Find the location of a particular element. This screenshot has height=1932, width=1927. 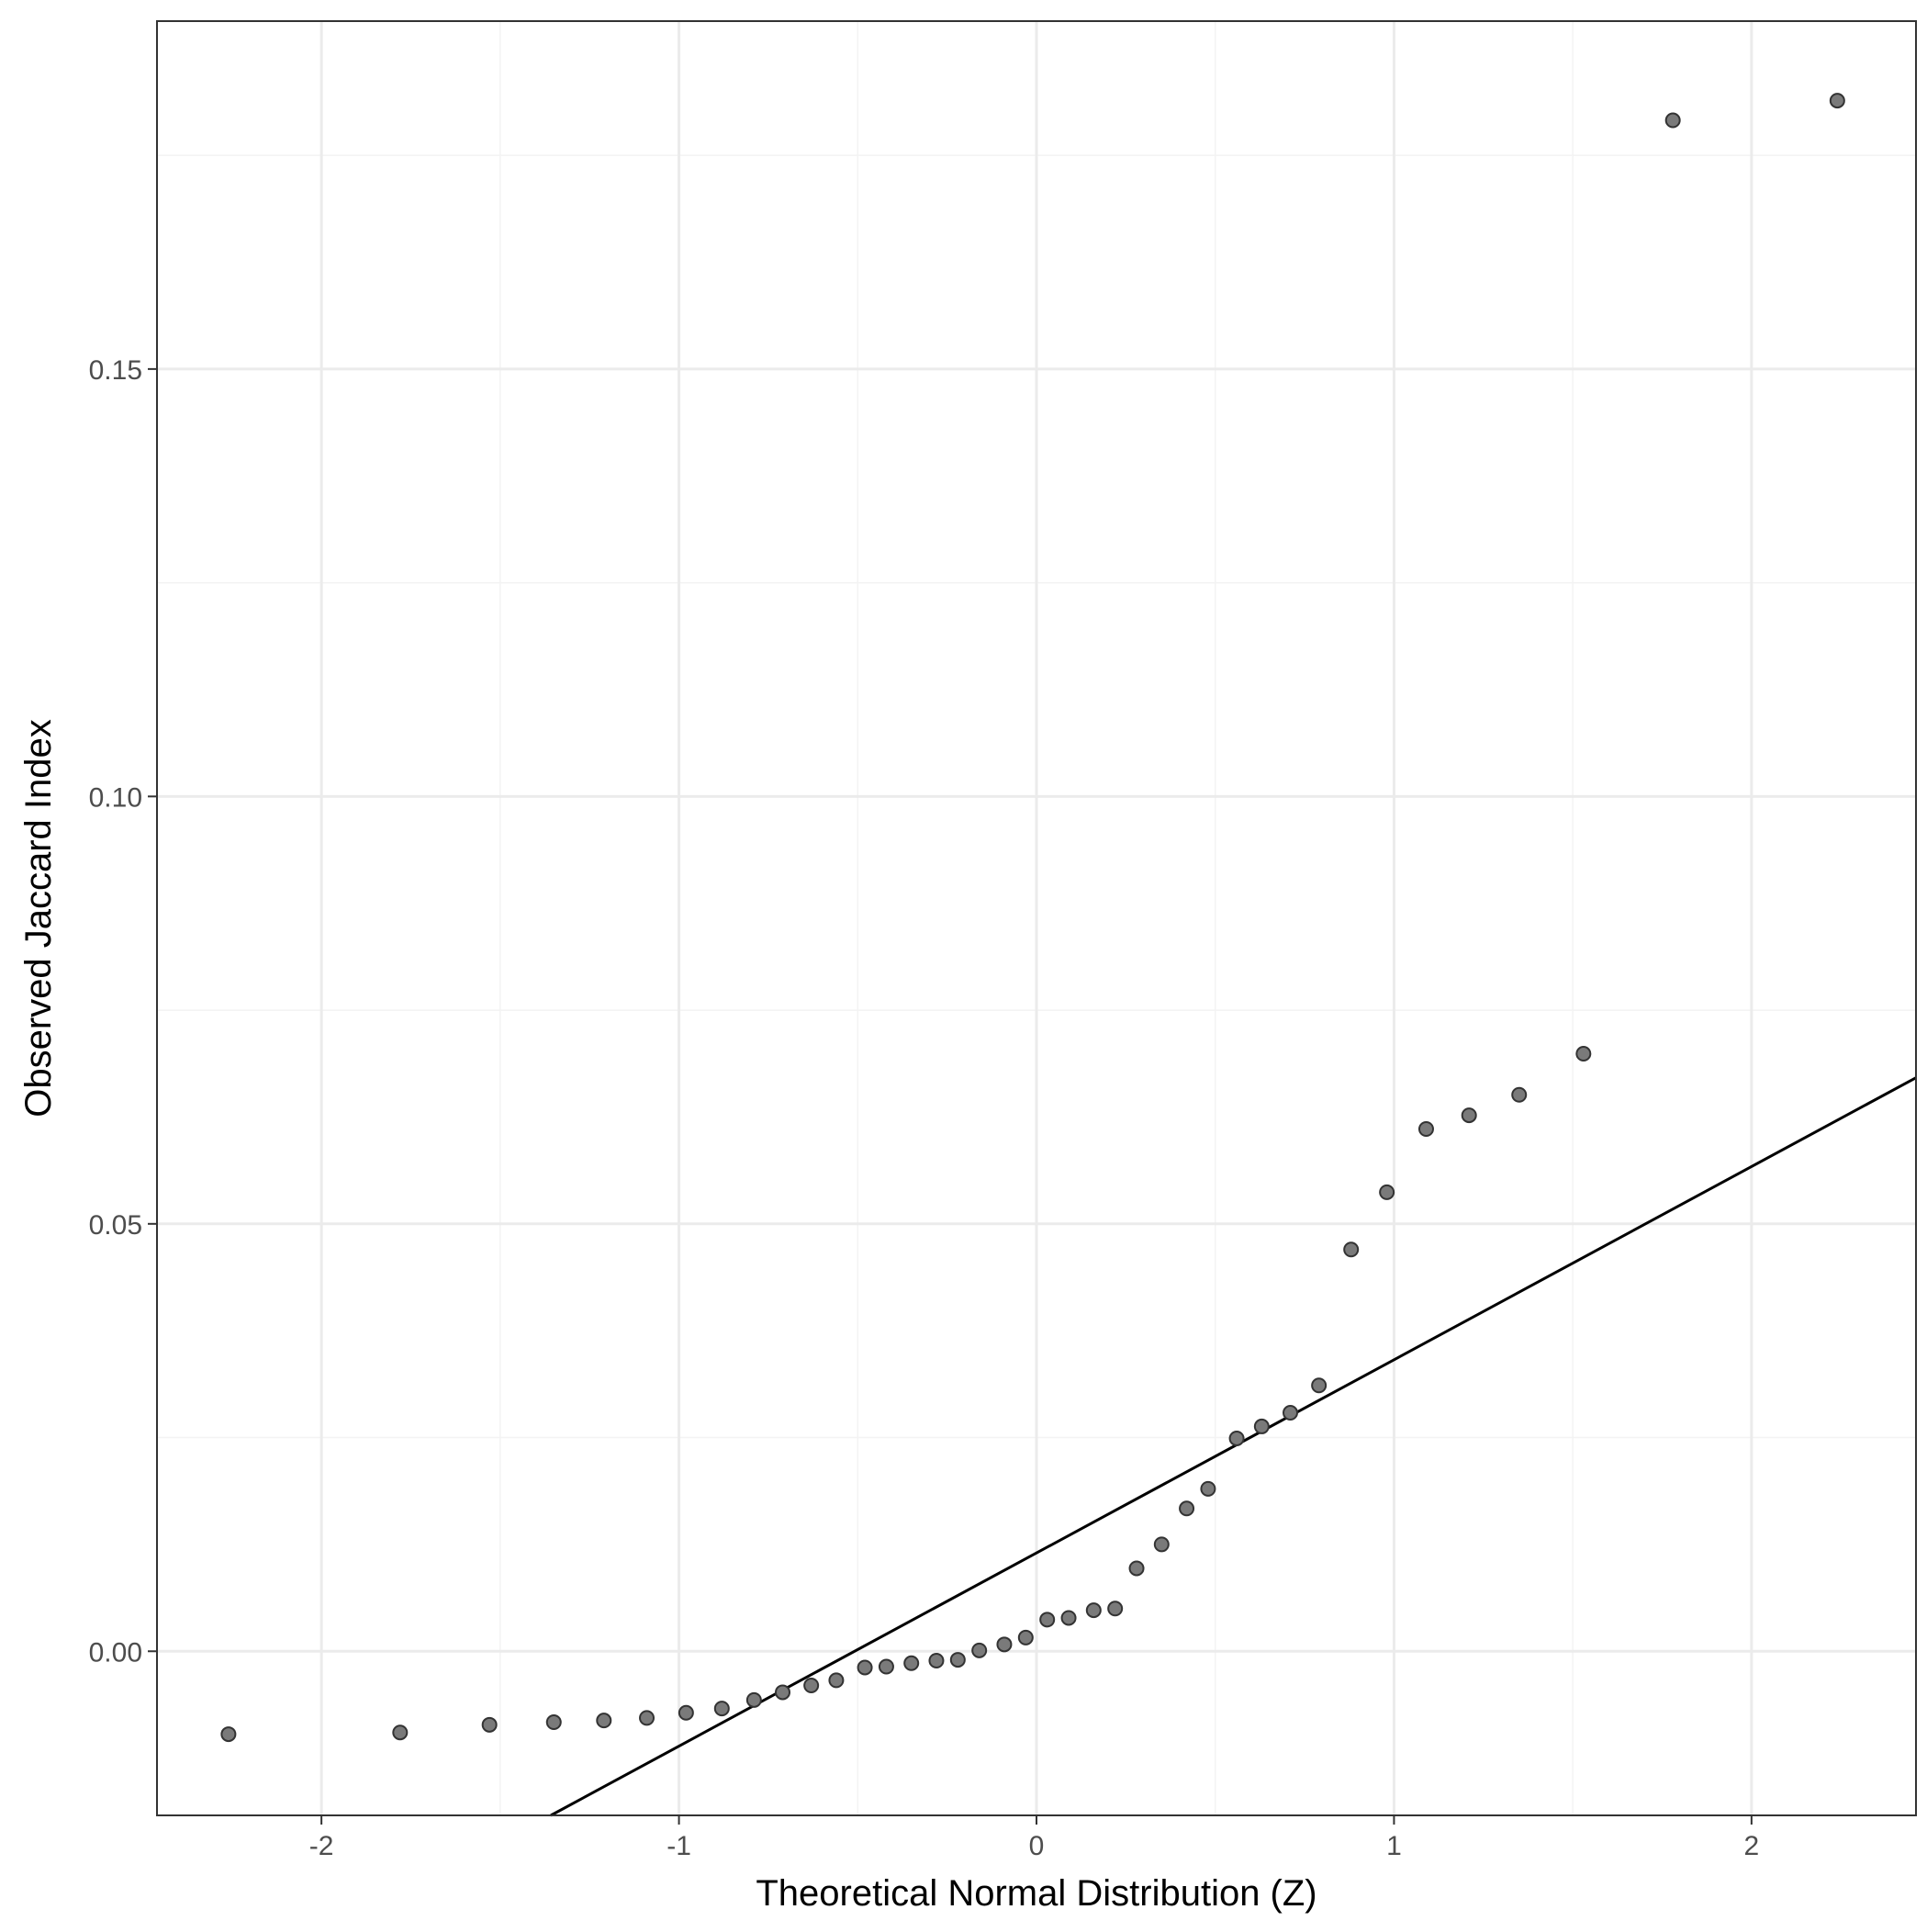

x-tick-label: 0 is located at coordinates (1037, 1846).